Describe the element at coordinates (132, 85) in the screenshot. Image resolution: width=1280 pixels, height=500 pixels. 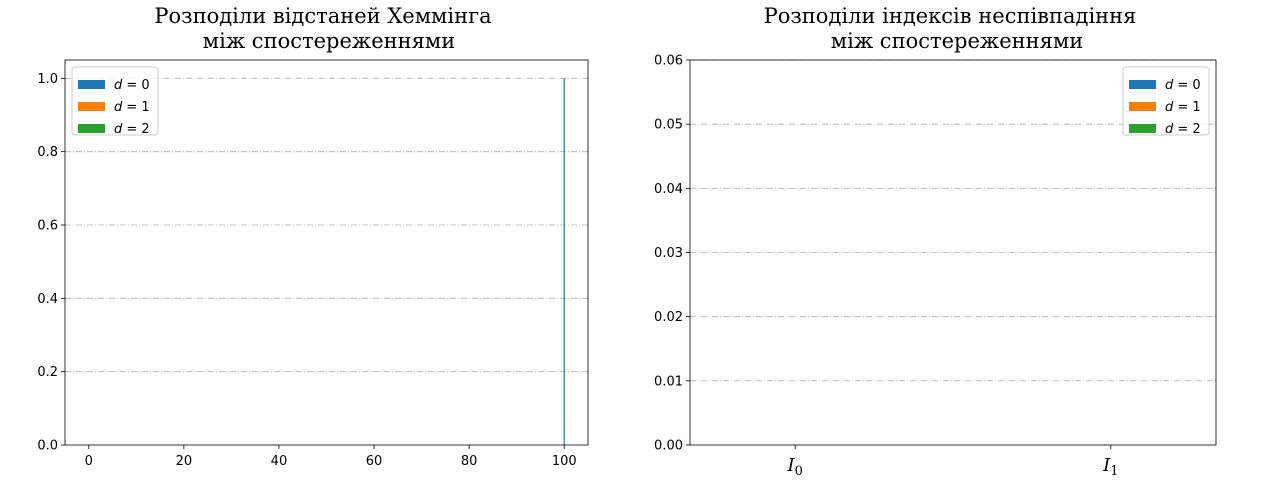
I see `chart1-legend-label: d = 0` at that location.